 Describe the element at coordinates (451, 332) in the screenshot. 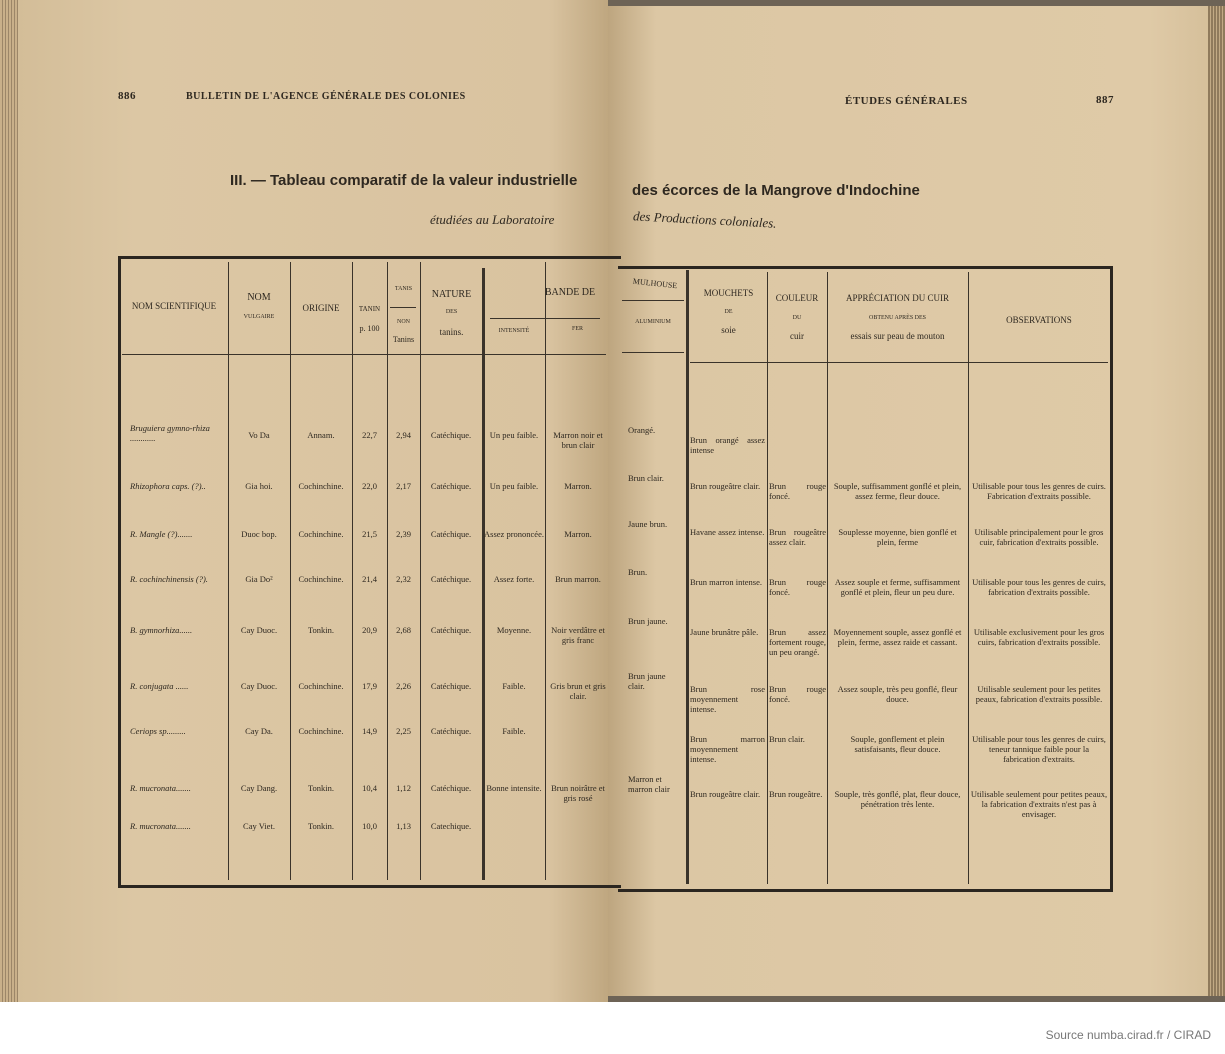

I see `header-nature-tanins: tanins.` at that location.